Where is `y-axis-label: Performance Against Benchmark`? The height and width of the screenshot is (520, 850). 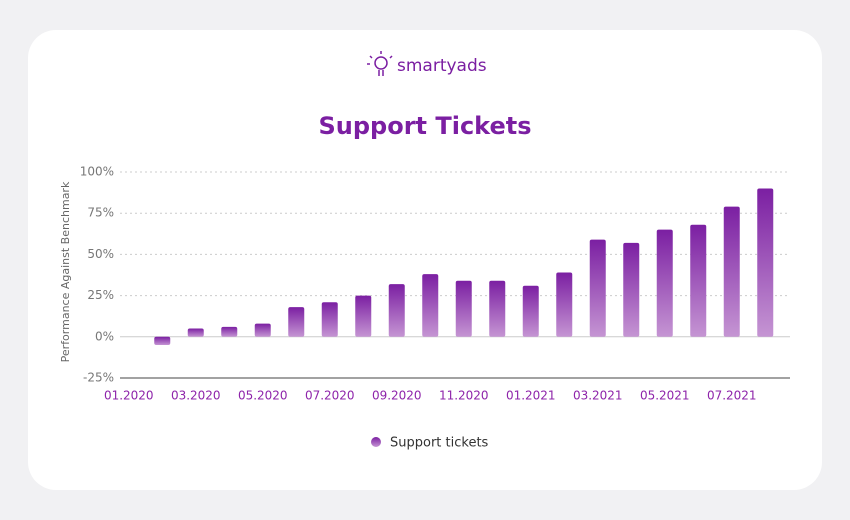
y-axis-label: Performance Against Benchmark is located at coordinates (65, 271).